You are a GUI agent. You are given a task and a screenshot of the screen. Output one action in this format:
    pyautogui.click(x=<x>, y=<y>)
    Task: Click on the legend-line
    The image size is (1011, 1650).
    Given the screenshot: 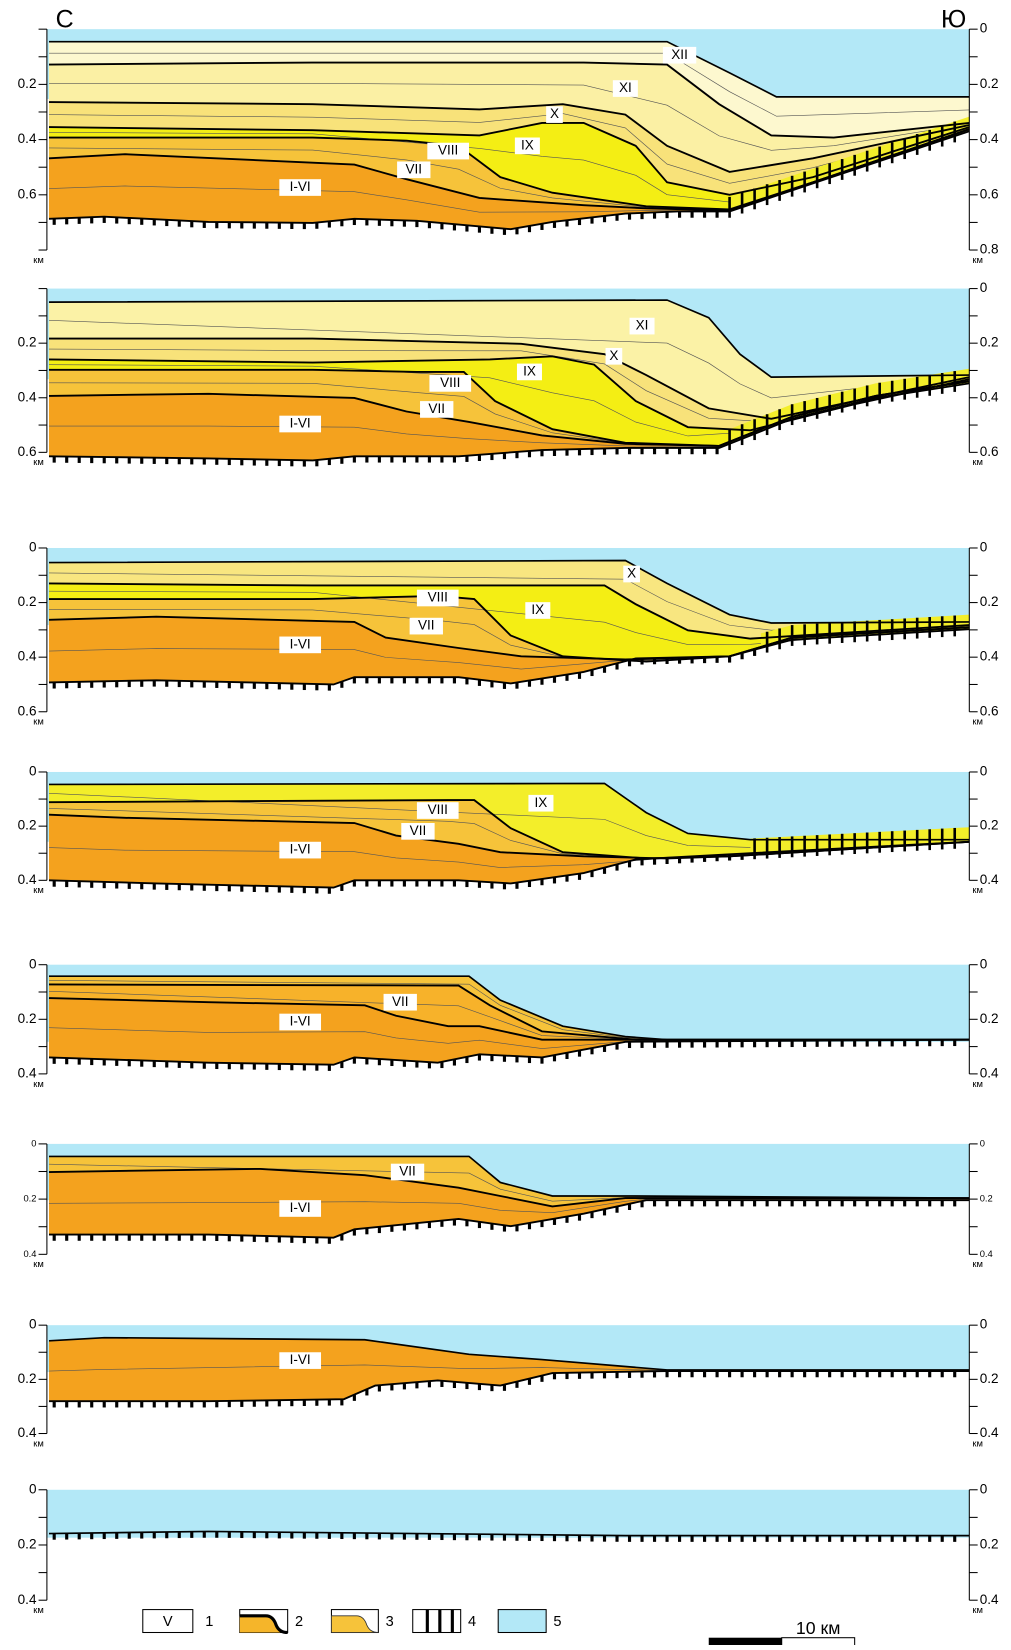 What is the action you would take?
    pyautogui.click(x=263, y=1624)
    